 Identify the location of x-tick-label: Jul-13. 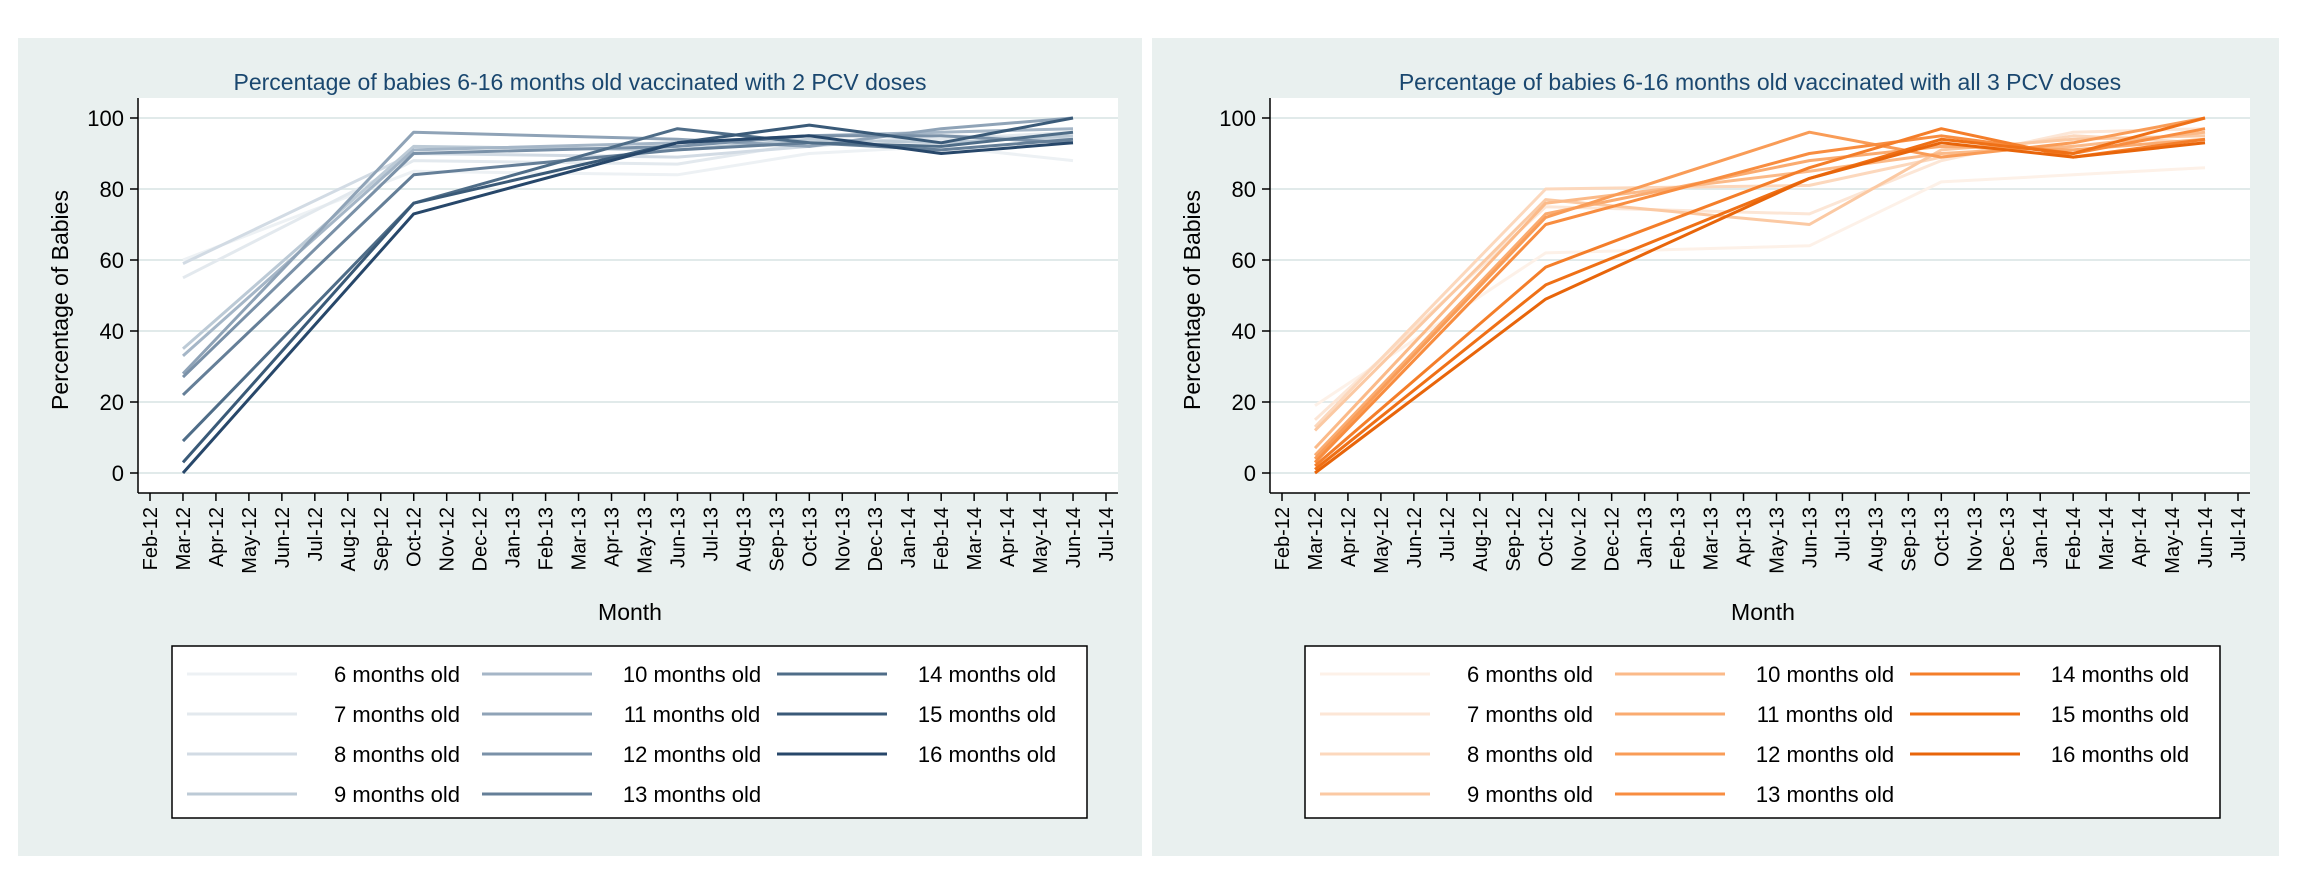
(711, 534).